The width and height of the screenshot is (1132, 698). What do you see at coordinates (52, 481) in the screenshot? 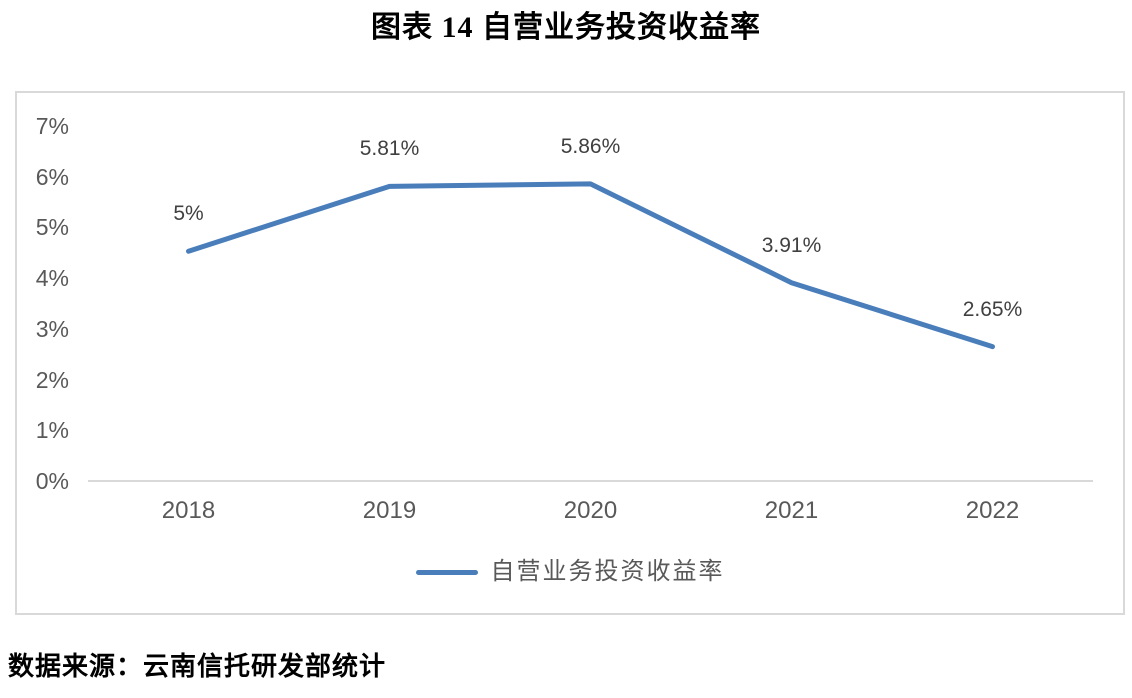
I see `y-axis-tick-label: 0%` at bounding box center [52, 481].